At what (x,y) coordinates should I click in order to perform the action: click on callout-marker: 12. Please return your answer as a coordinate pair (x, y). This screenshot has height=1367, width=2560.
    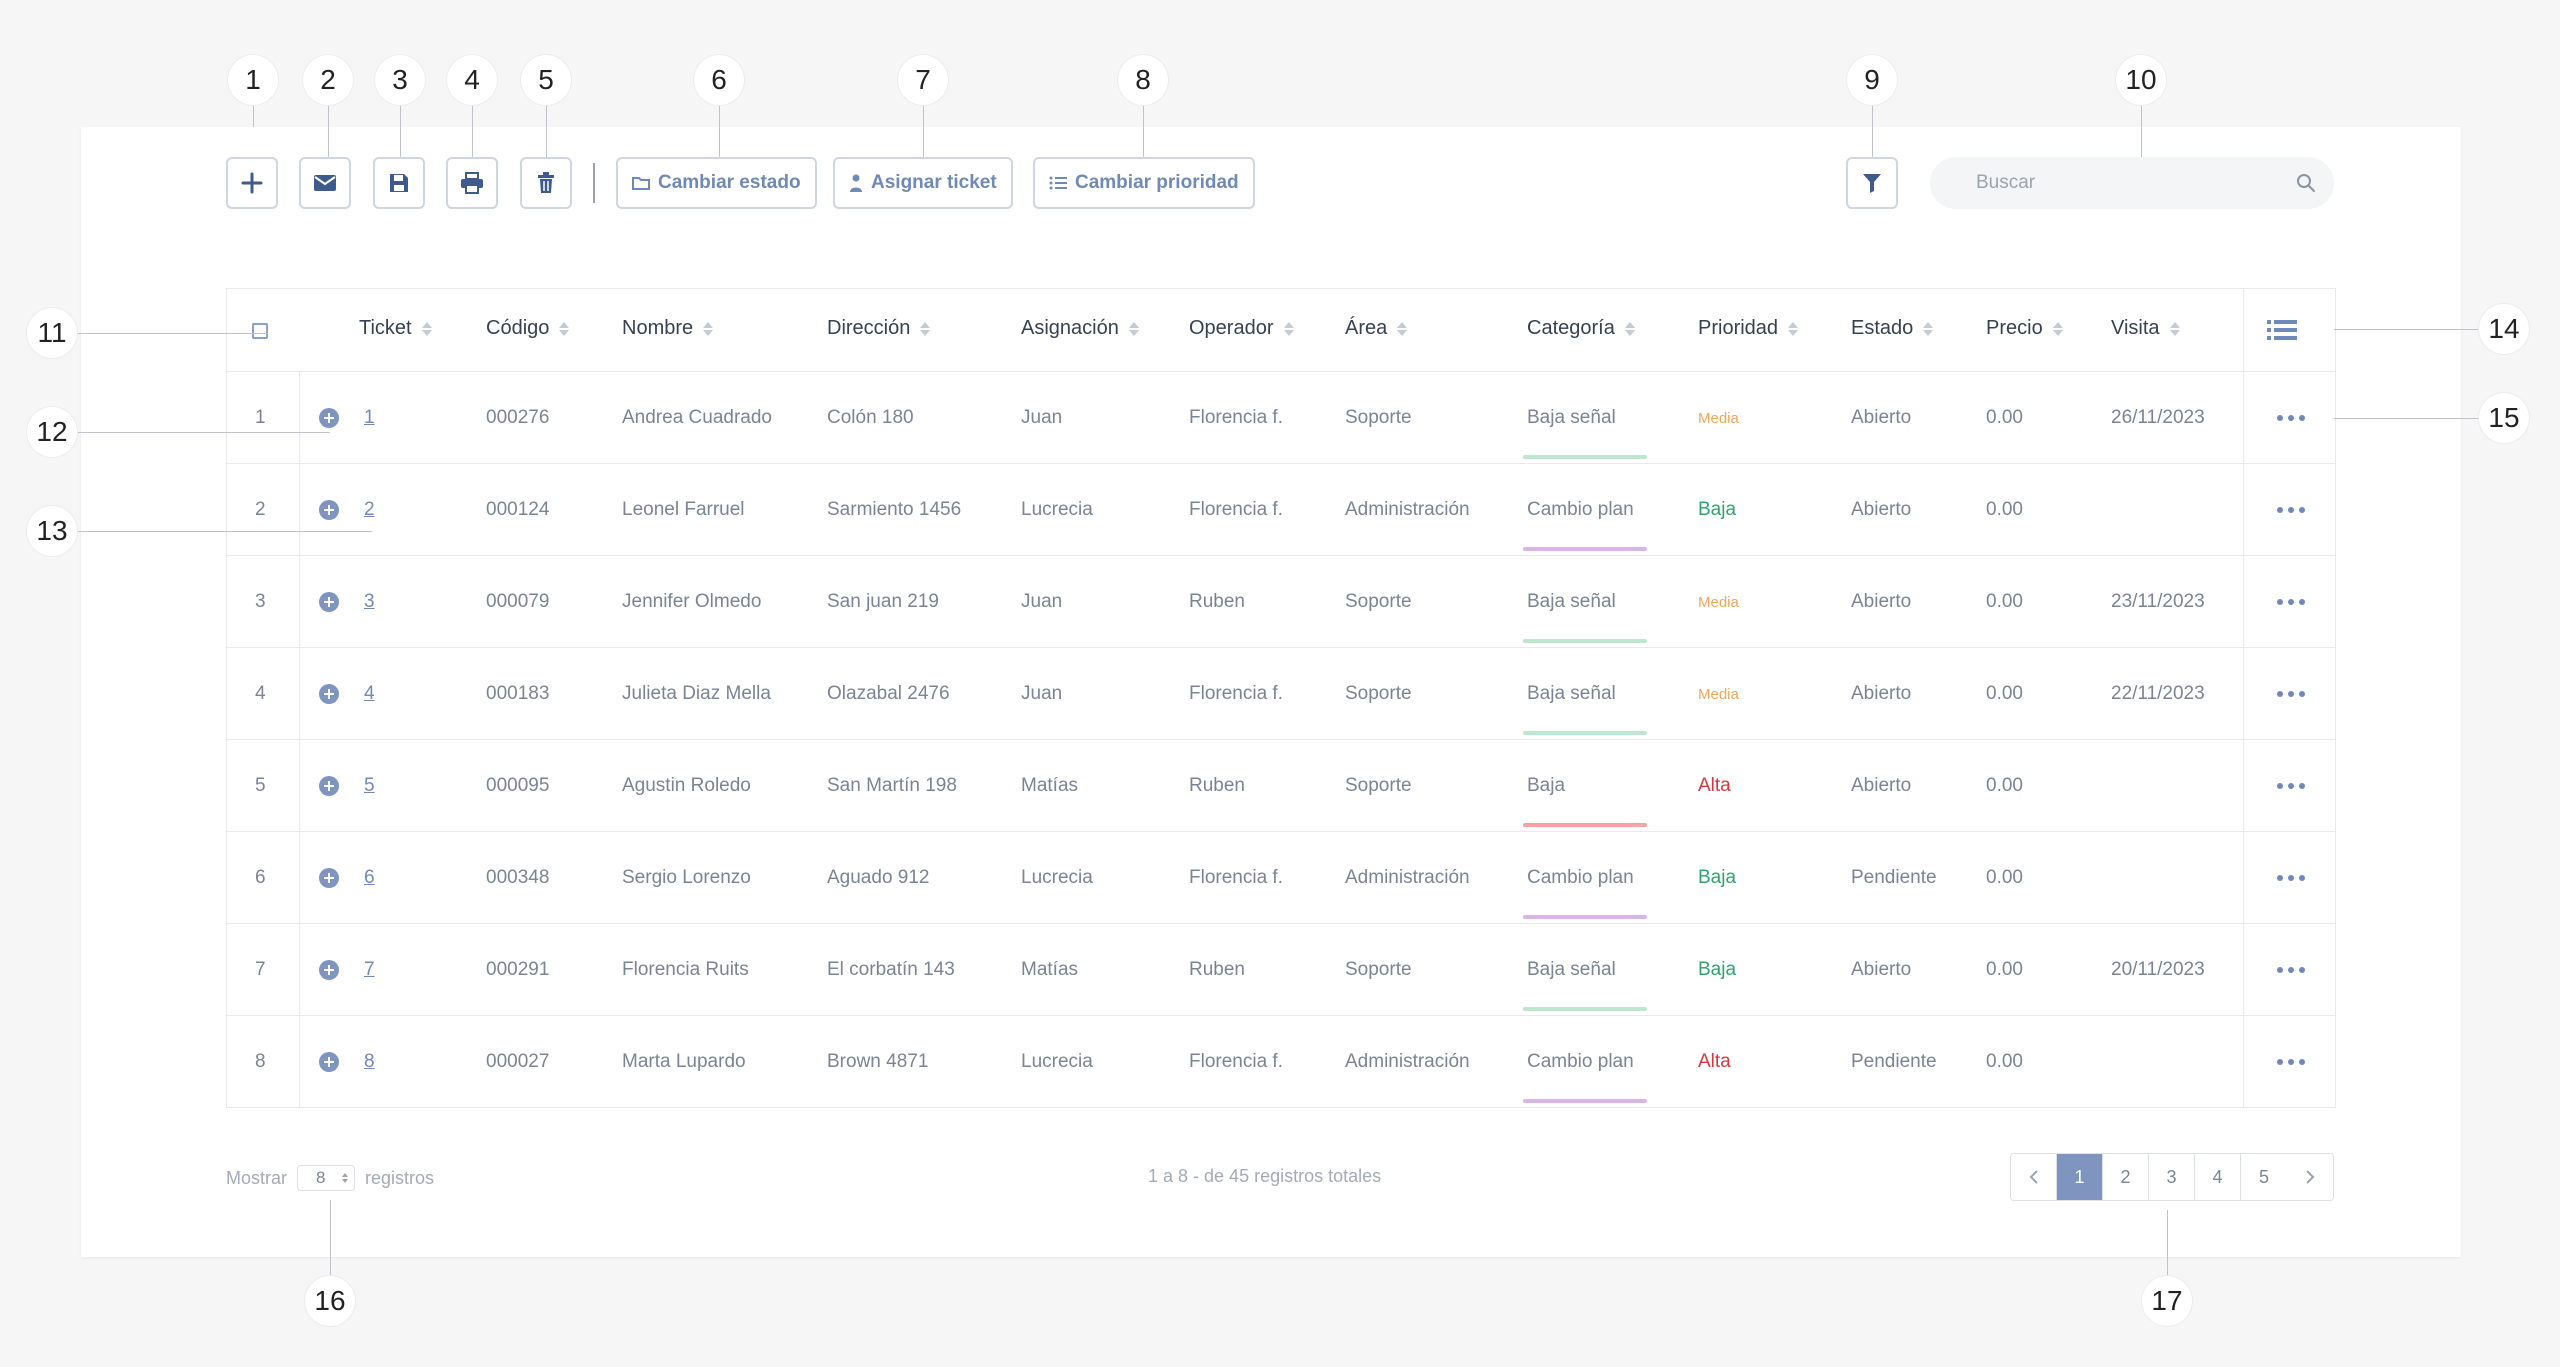
    Looking at the image, I should click on (52, 432).